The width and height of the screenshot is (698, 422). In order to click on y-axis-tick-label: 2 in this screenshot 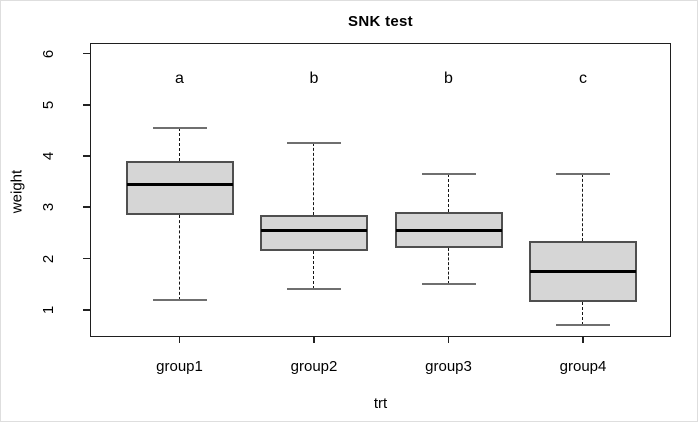, I will do `click(48, 258)`.